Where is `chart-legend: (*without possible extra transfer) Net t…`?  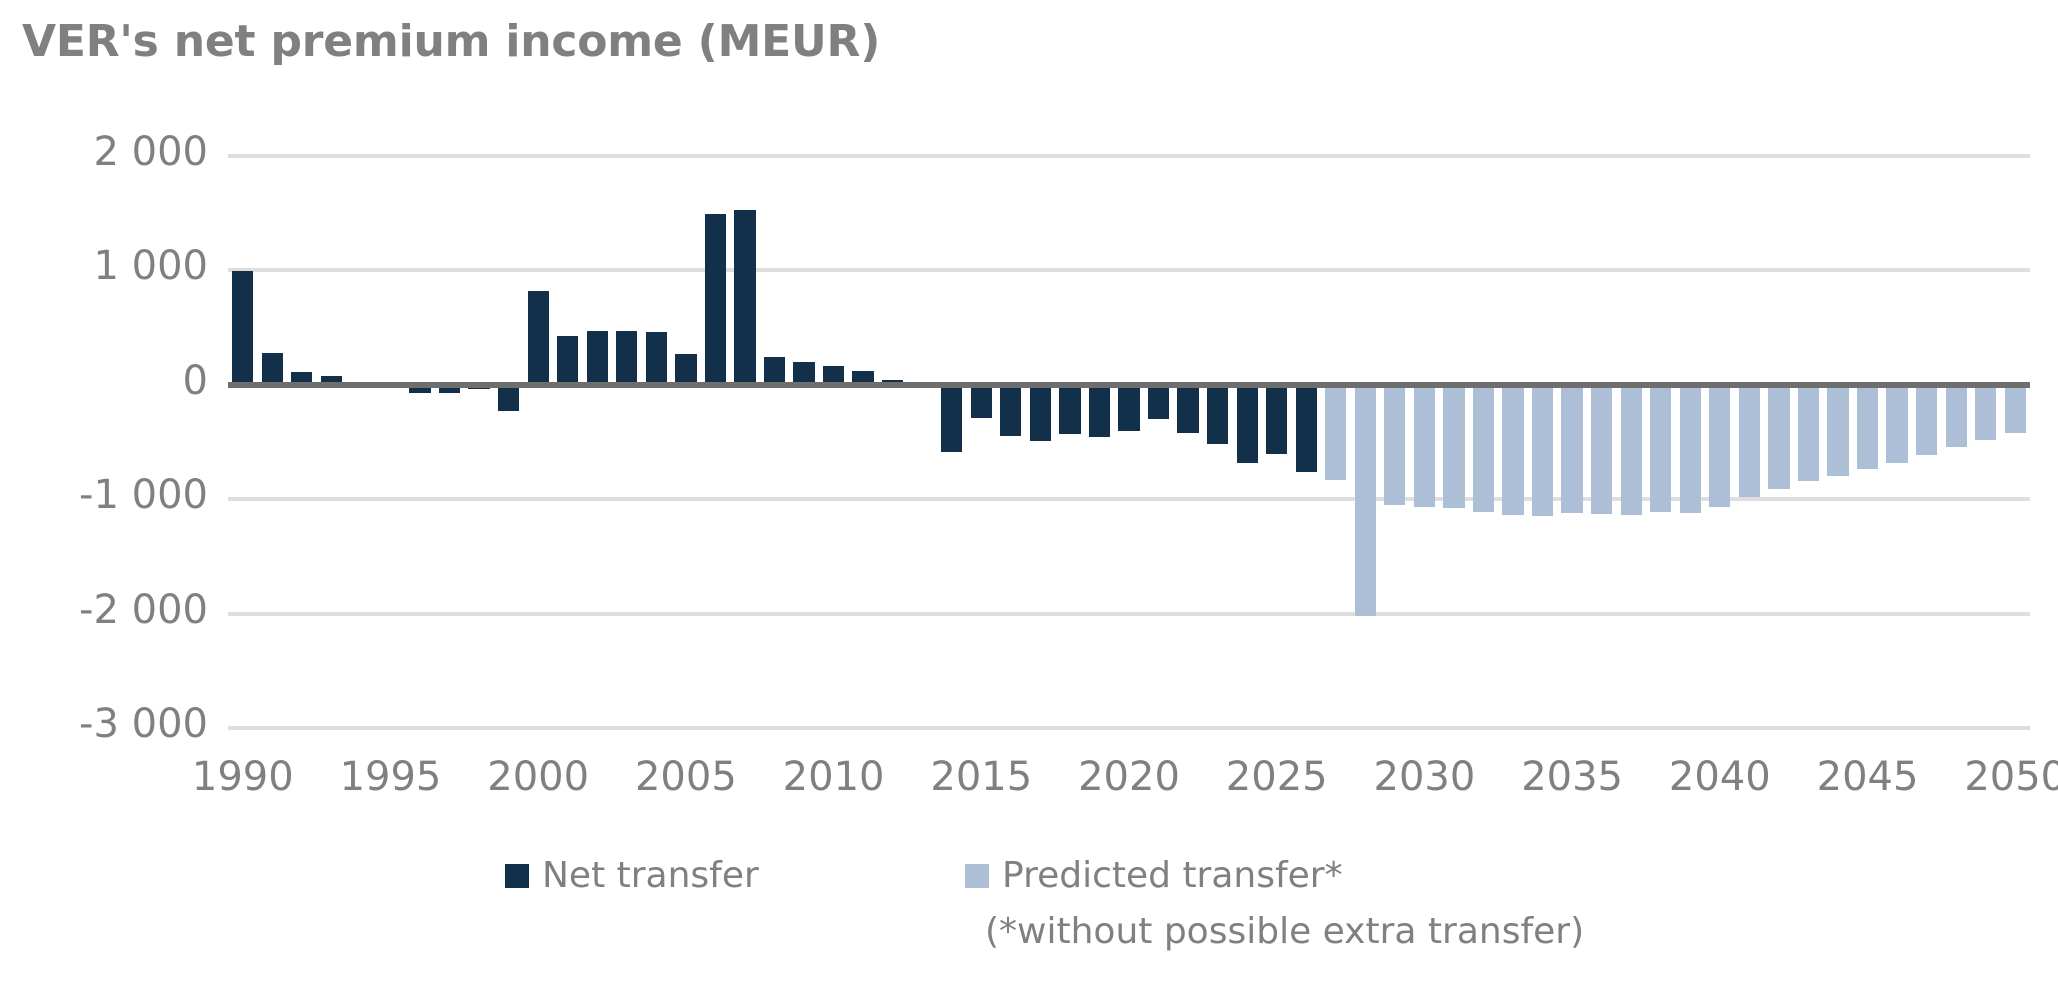
chart-legend: (*without possible extra transfer) Net t… is located at coordinates (1029, 915).